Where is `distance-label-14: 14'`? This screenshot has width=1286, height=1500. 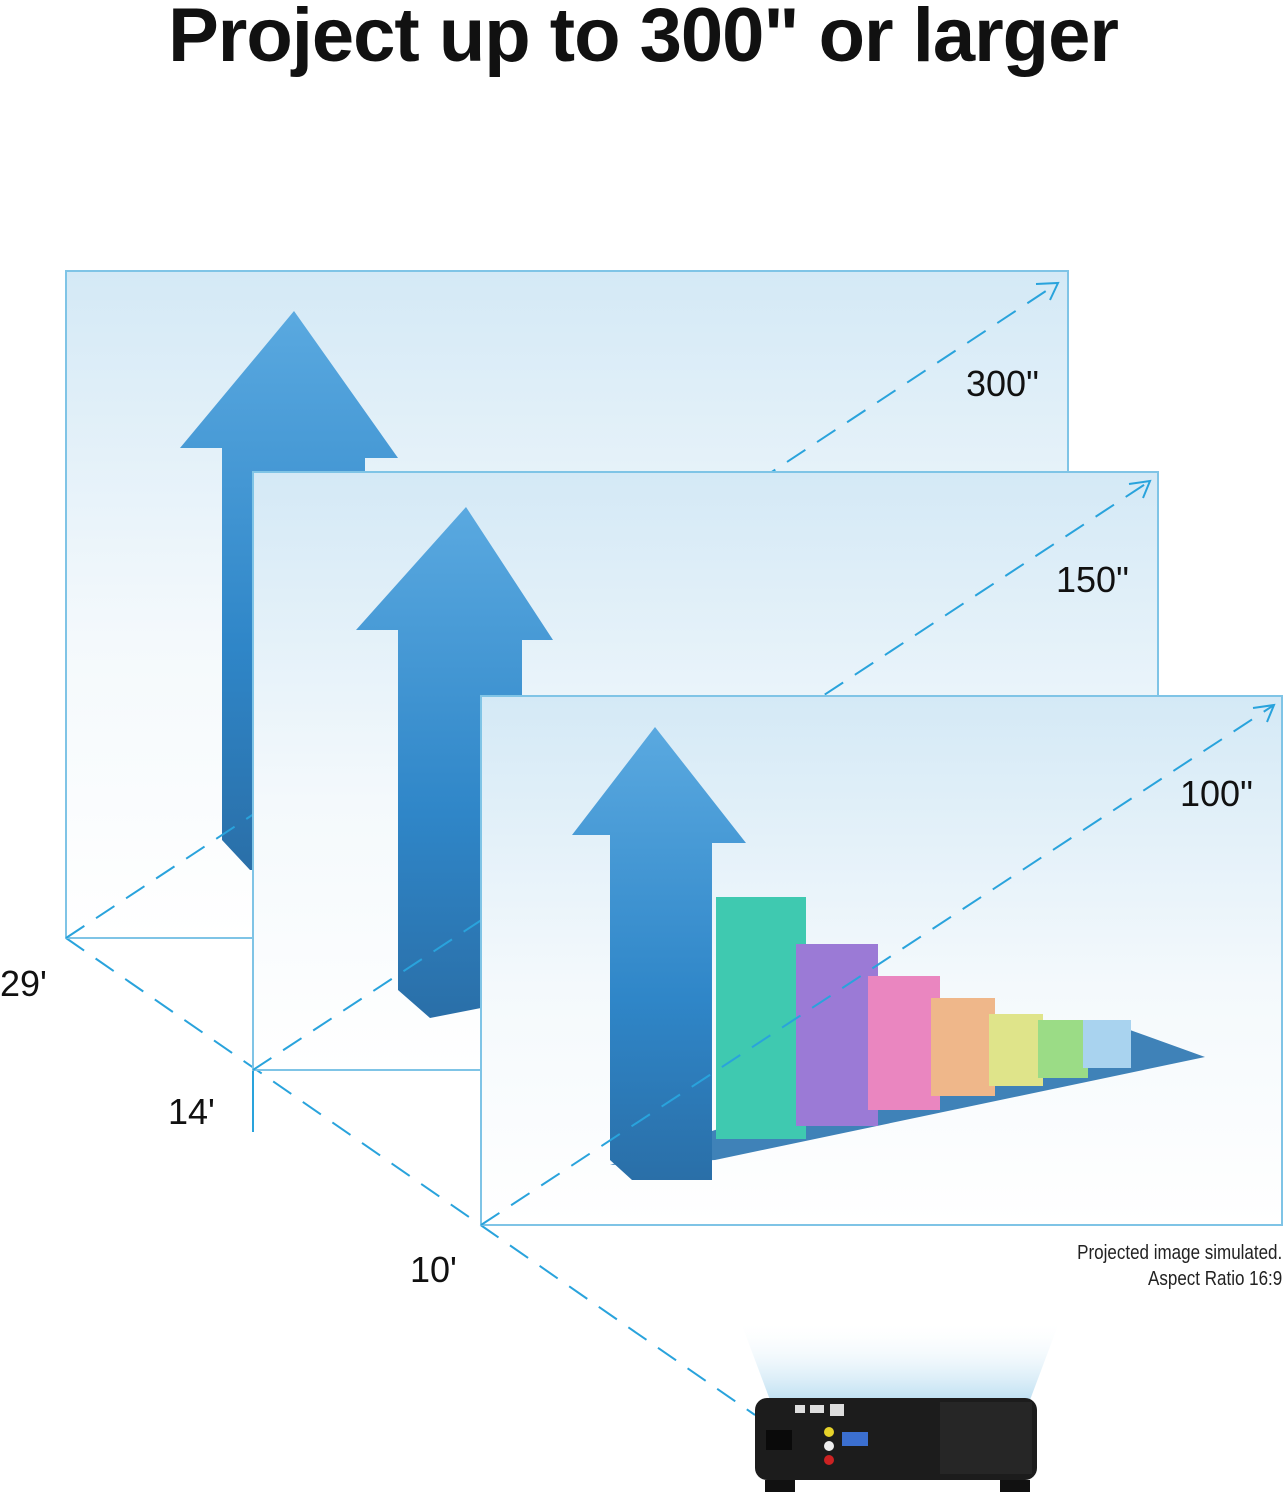
distance-label-14: 14' is located at coordinates (191, 1111).